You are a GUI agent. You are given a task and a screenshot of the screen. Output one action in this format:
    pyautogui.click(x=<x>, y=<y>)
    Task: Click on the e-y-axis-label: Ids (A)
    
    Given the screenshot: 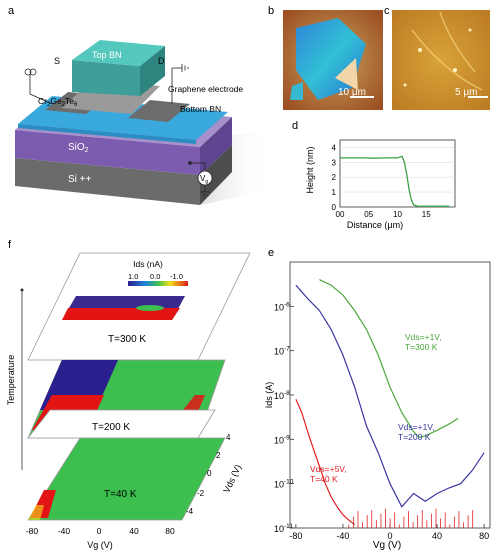 What is the action you would take?
    pyautogui.click(x=269, y=395)
    